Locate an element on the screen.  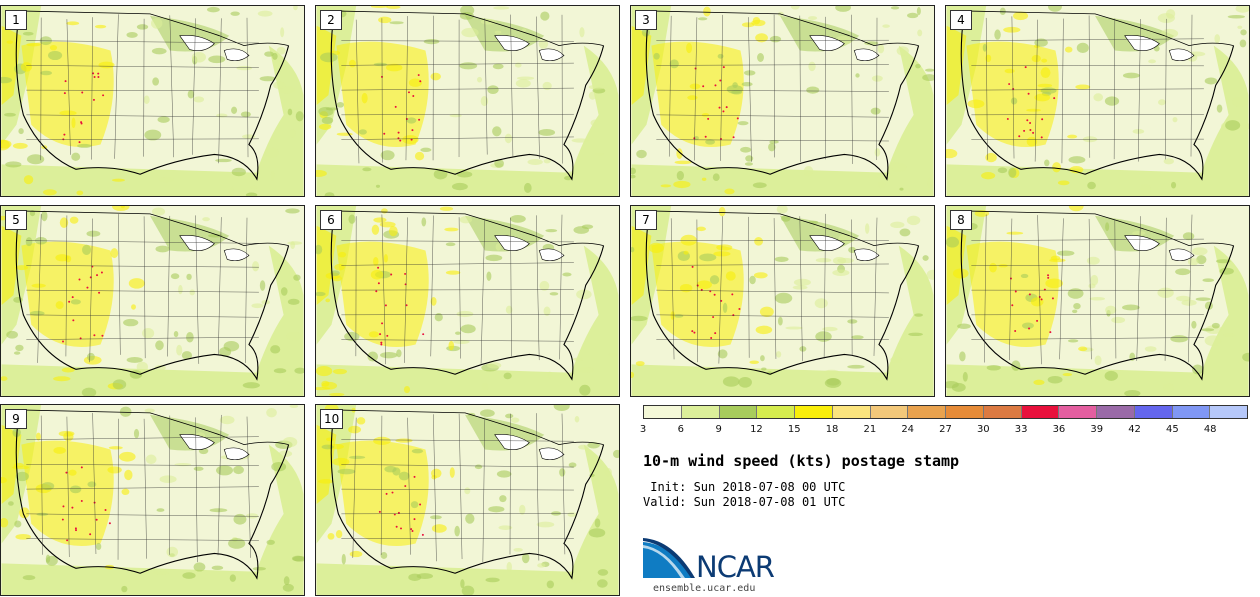
member-panel-6: 6 is located at coordinates (467, 301).